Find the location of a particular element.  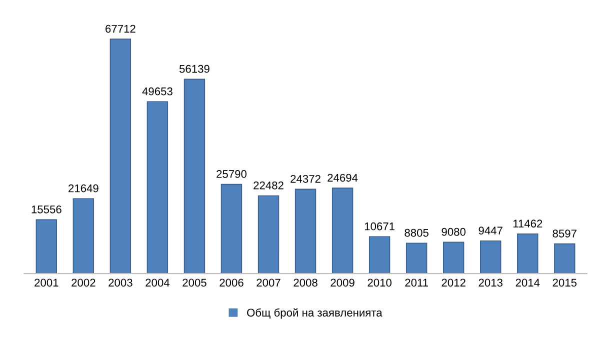

x-tick-label: 2003 is located at coordinates (120, 282).